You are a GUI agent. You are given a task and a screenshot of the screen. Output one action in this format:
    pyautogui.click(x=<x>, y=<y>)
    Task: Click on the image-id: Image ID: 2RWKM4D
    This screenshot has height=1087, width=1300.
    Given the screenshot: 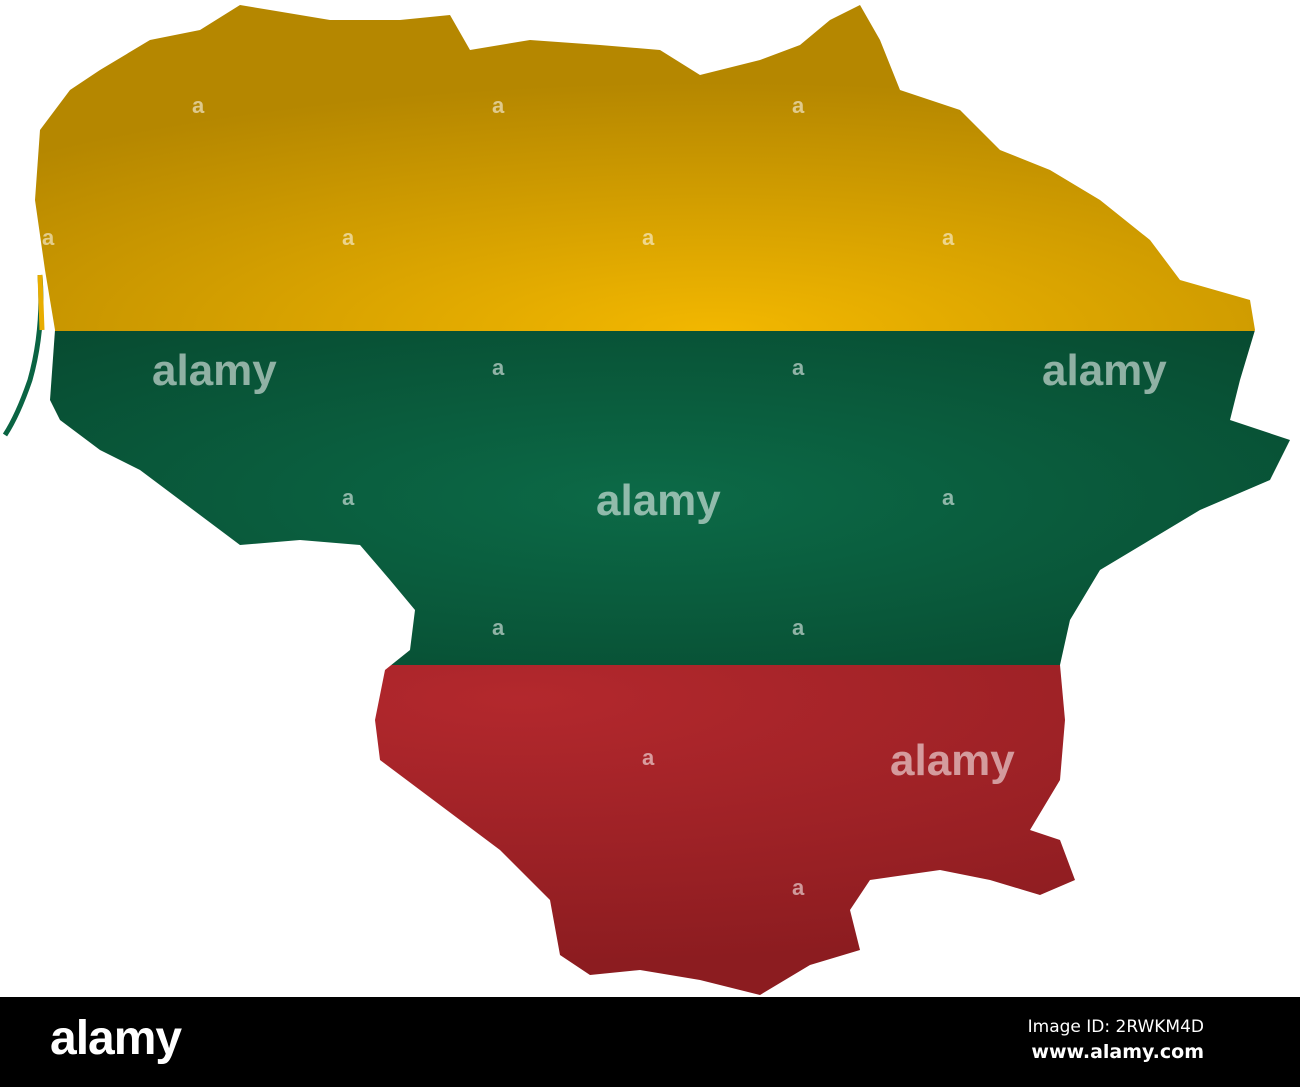 What is the action you would take?
    pyautogui.click(x=1115, y=1027)
    